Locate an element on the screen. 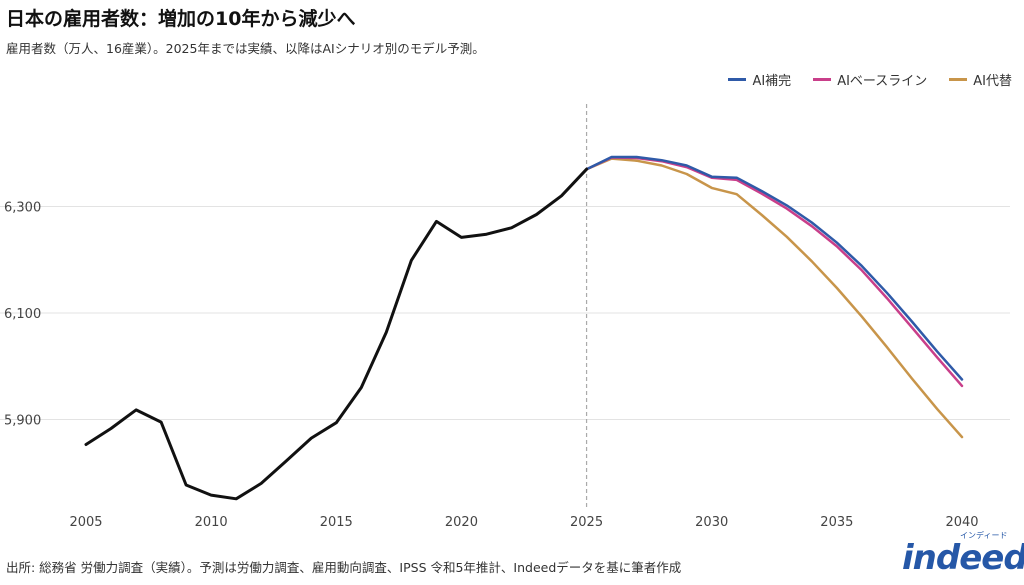 The height and width of the screenshot is (585, 1024). x-tick-label: 2035 is located at coordinates (836, 522).